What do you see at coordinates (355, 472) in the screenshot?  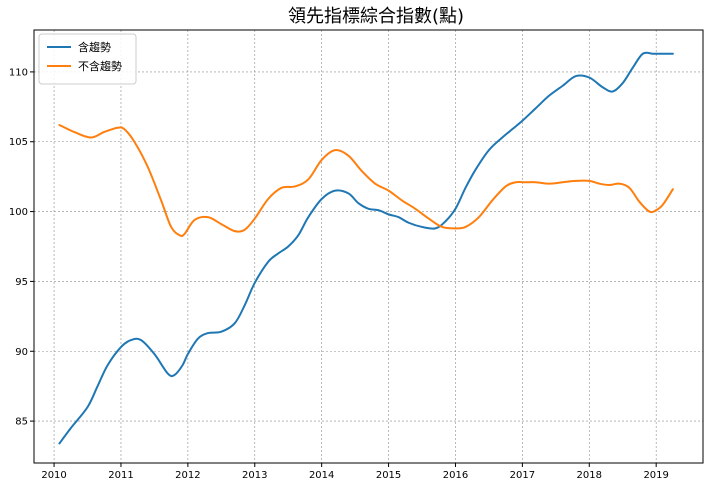 I see `x-axis: 2010 2011 2012 2013 2014 2015 2016 2017 2018 2019` at bounding box center [355, 472].